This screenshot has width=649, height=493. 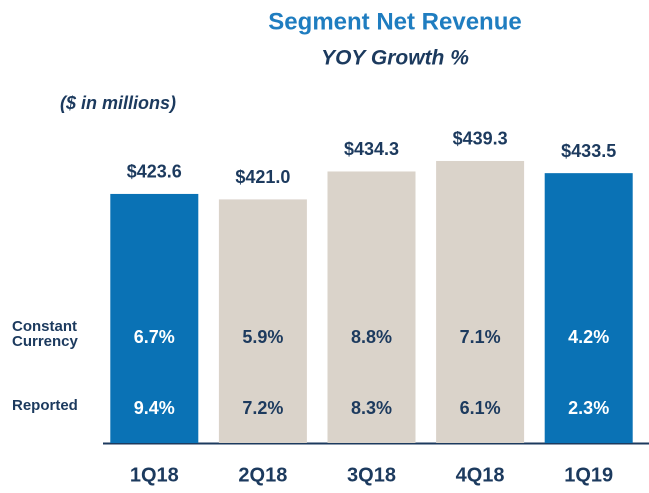 What do you see at coordinates (480, 337) in the screenshot?
I see `growth-label: 7.1%` at bounding box center [480, 337].